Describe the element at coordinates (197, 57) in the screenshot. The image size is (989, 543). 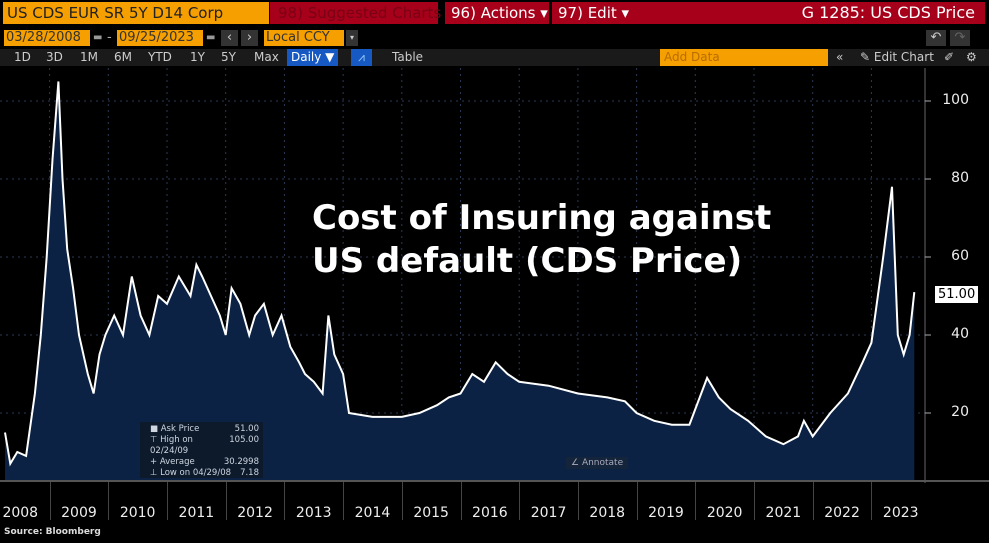
I see `period-1y: 1Y` at that location.